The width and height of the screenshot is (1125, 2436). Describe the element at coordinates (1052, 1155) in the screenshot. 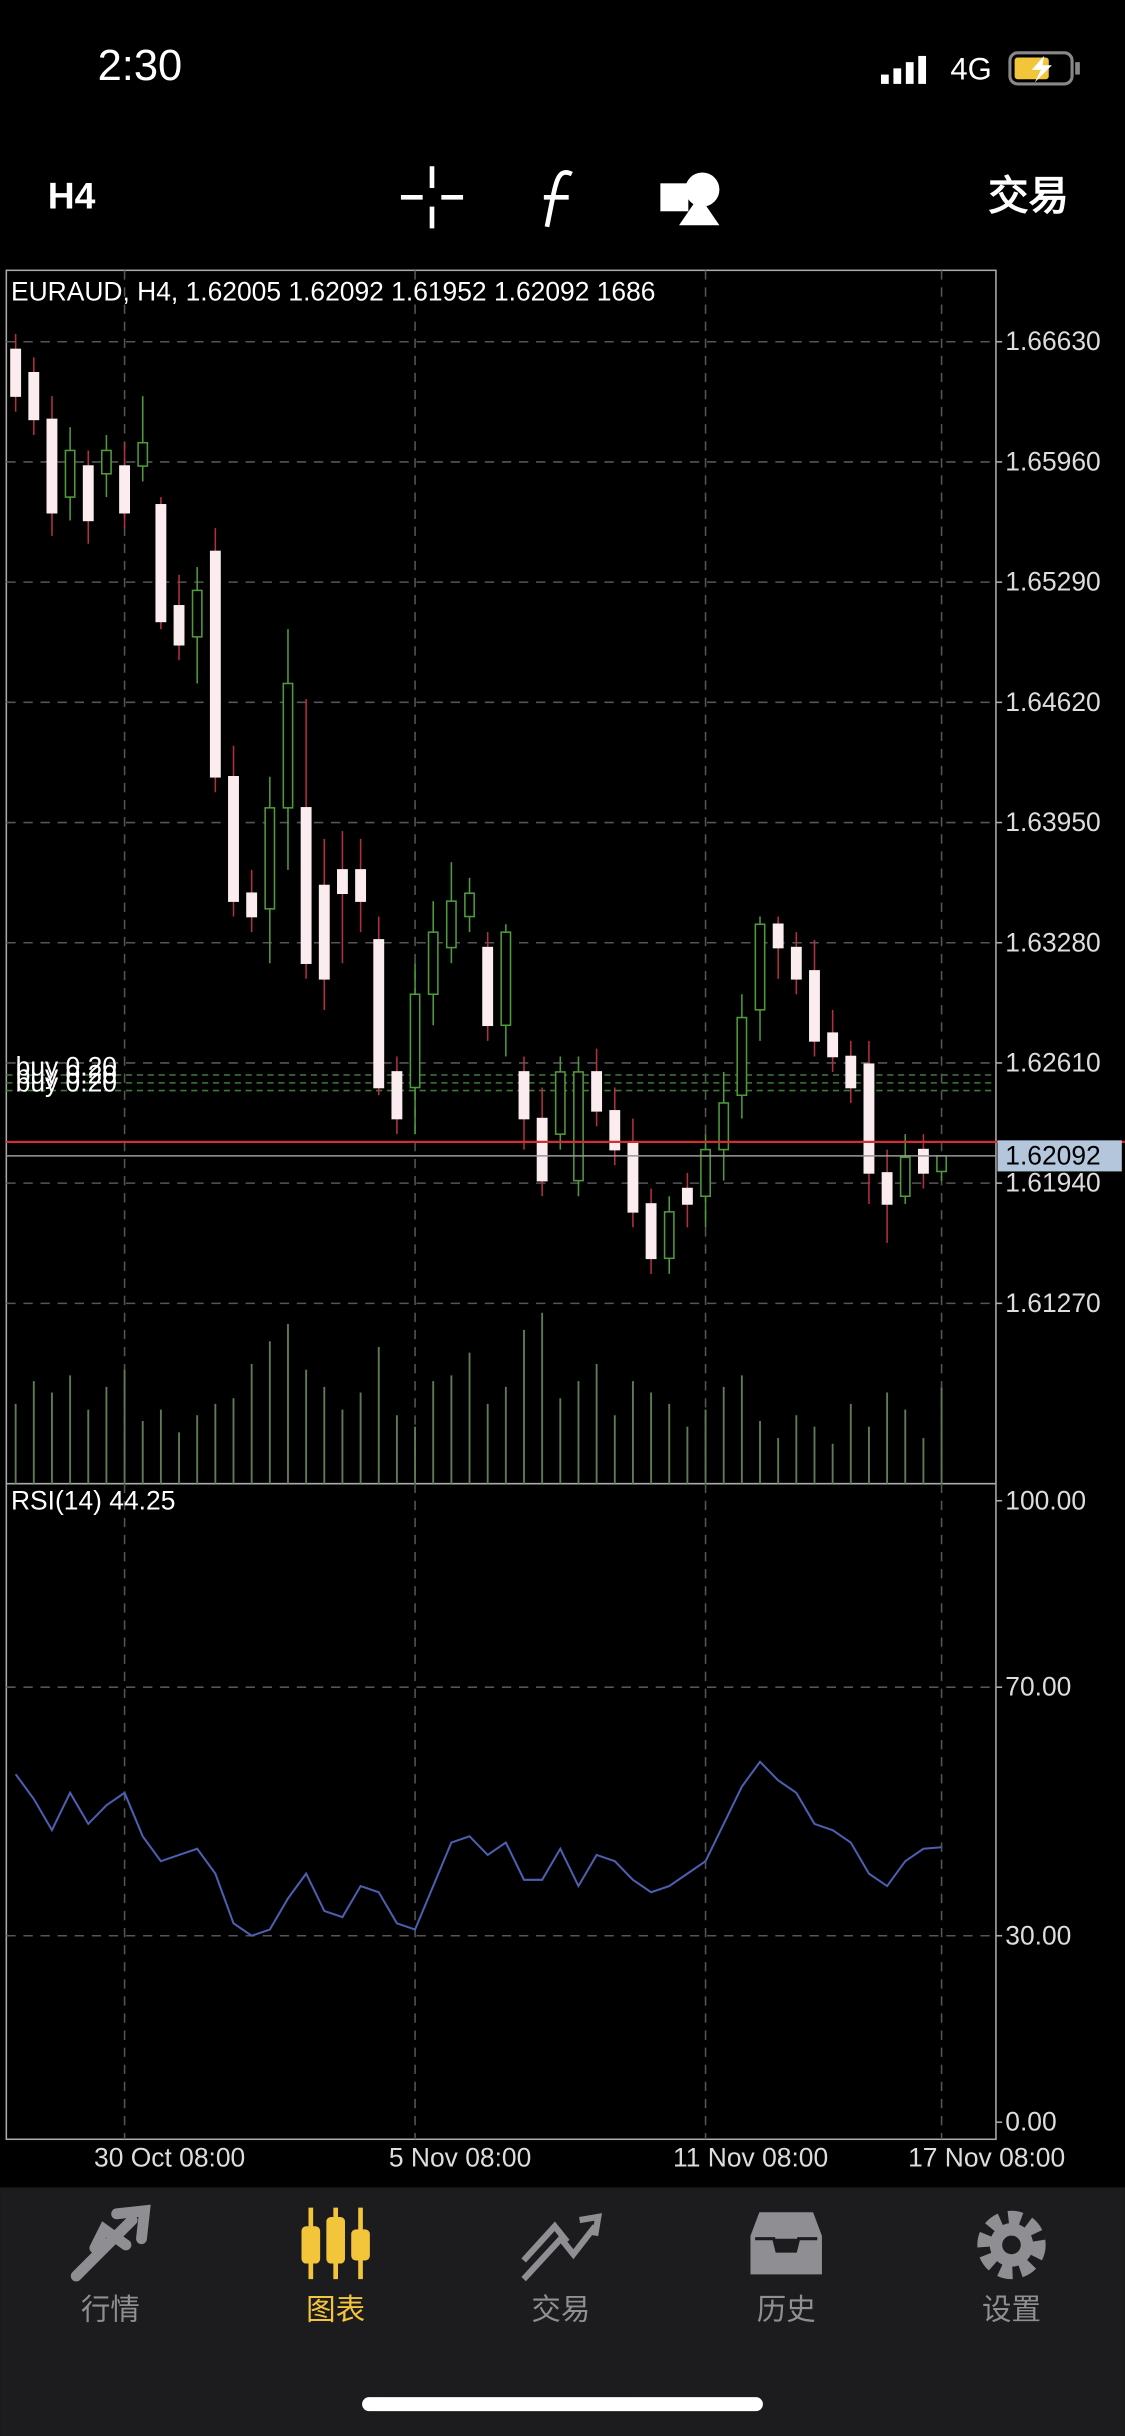

I see `price-tag-label: 1.62092` at that location.